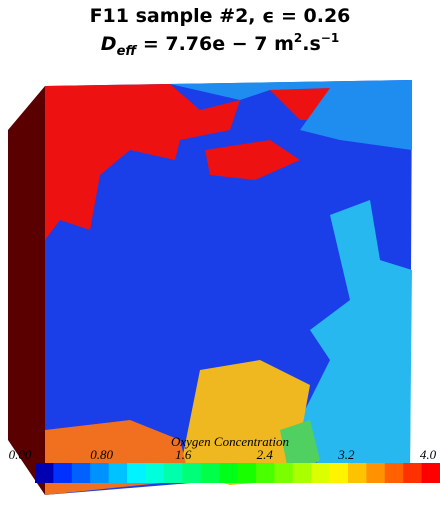  What do you see at coordinates (26, 290) in the screenshot?
I see `cube-left-face` at bounding box center [26, 290].